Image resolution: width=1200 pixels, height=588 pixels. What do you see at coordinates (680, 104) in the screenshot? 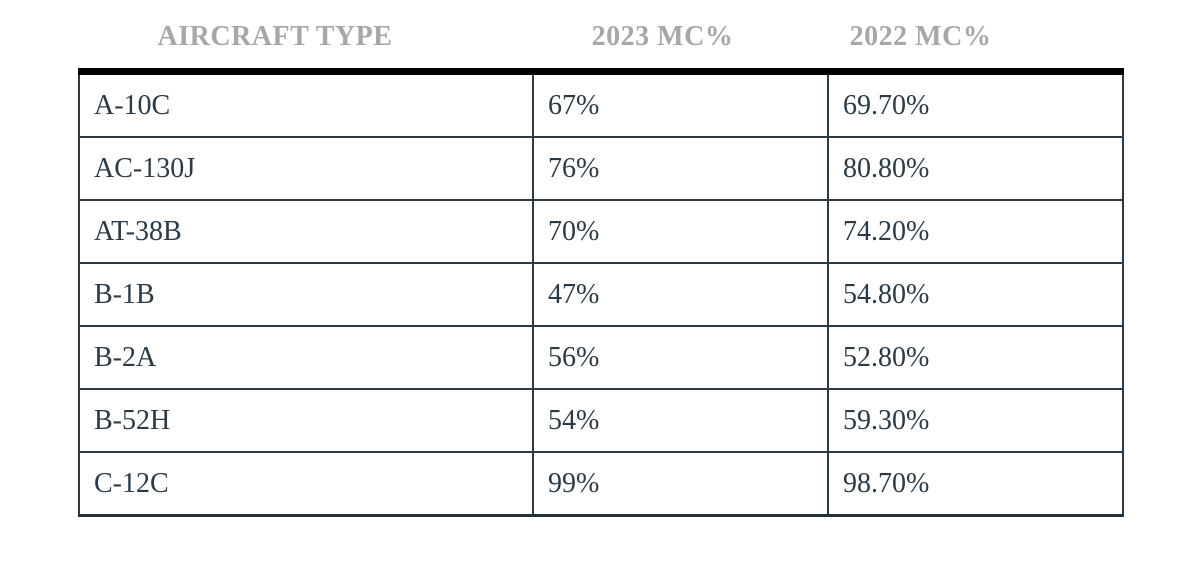
I see `mc-2023-cell: 67%` at bounding box center [680, 104].